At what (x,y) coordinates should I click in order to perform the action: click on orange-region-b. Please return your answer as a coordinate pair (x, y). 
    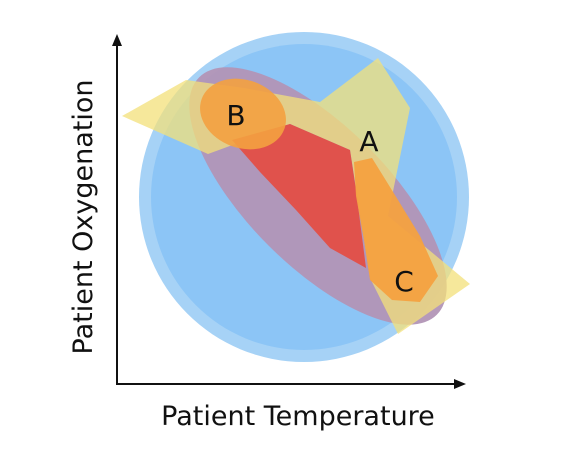
    Looking at the image, I should click on (243, 114).